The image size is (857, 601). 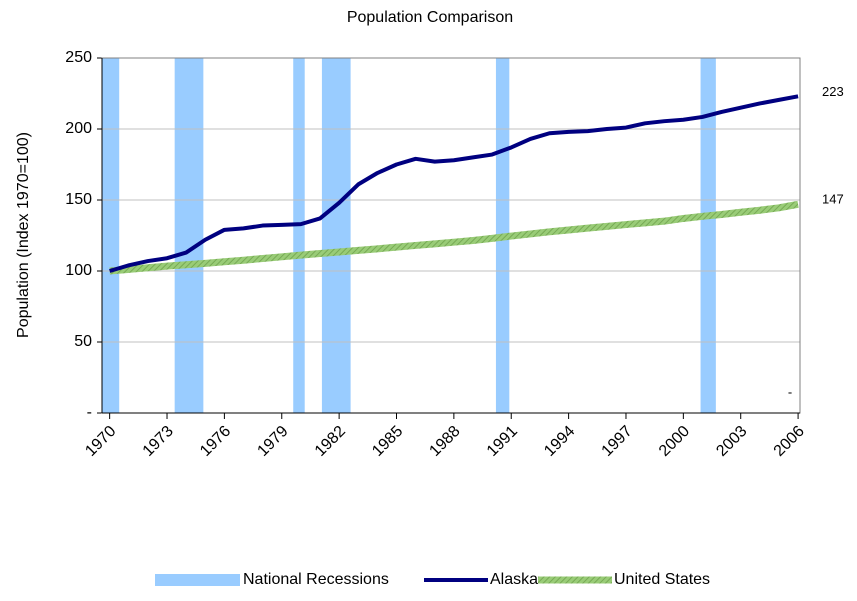 What do you see at coordinates (444, 441) in the screenshot?
I see `x-tick-label: 1988` at bounding box center [444, 441].